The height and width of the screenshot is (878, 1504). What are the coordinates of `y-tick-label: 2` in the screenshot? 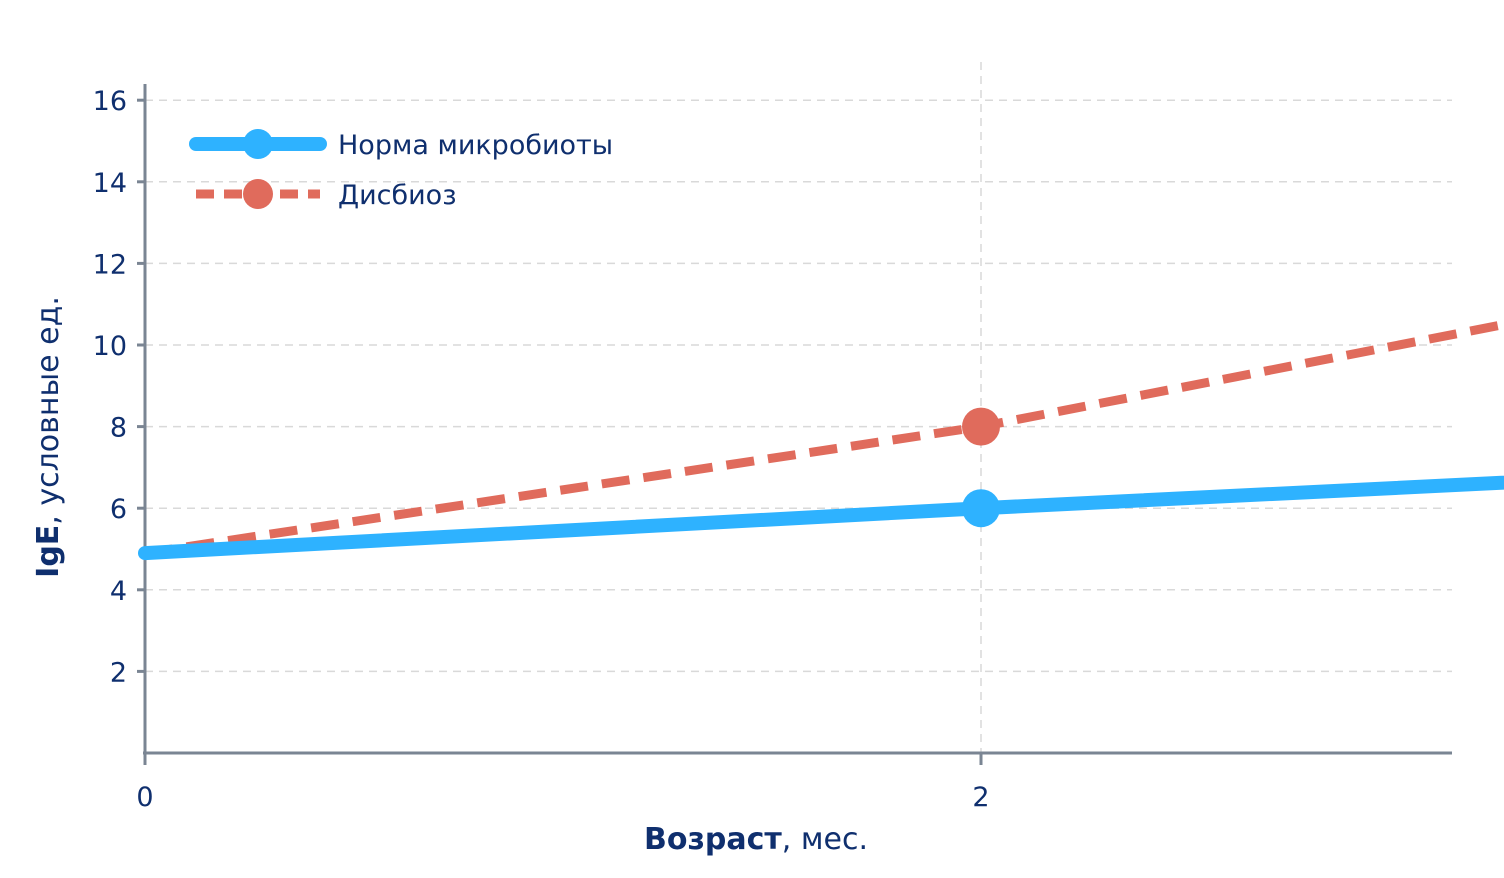 It's located at (118, 672).